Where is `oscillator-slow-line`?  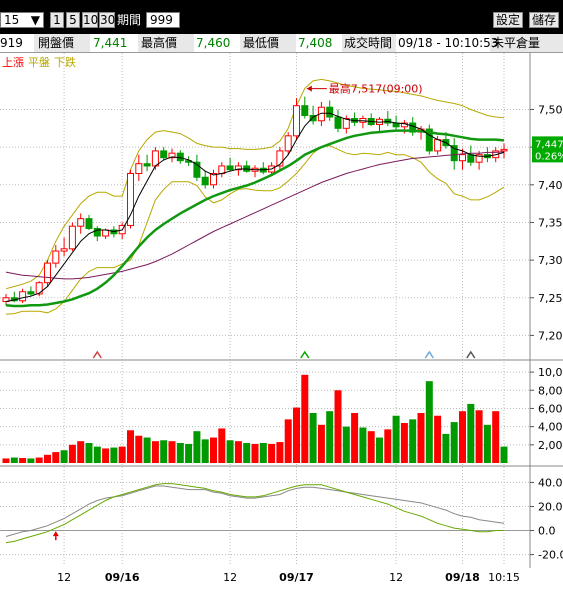 oscillator-slow-line is located at coordinates (254, 513).